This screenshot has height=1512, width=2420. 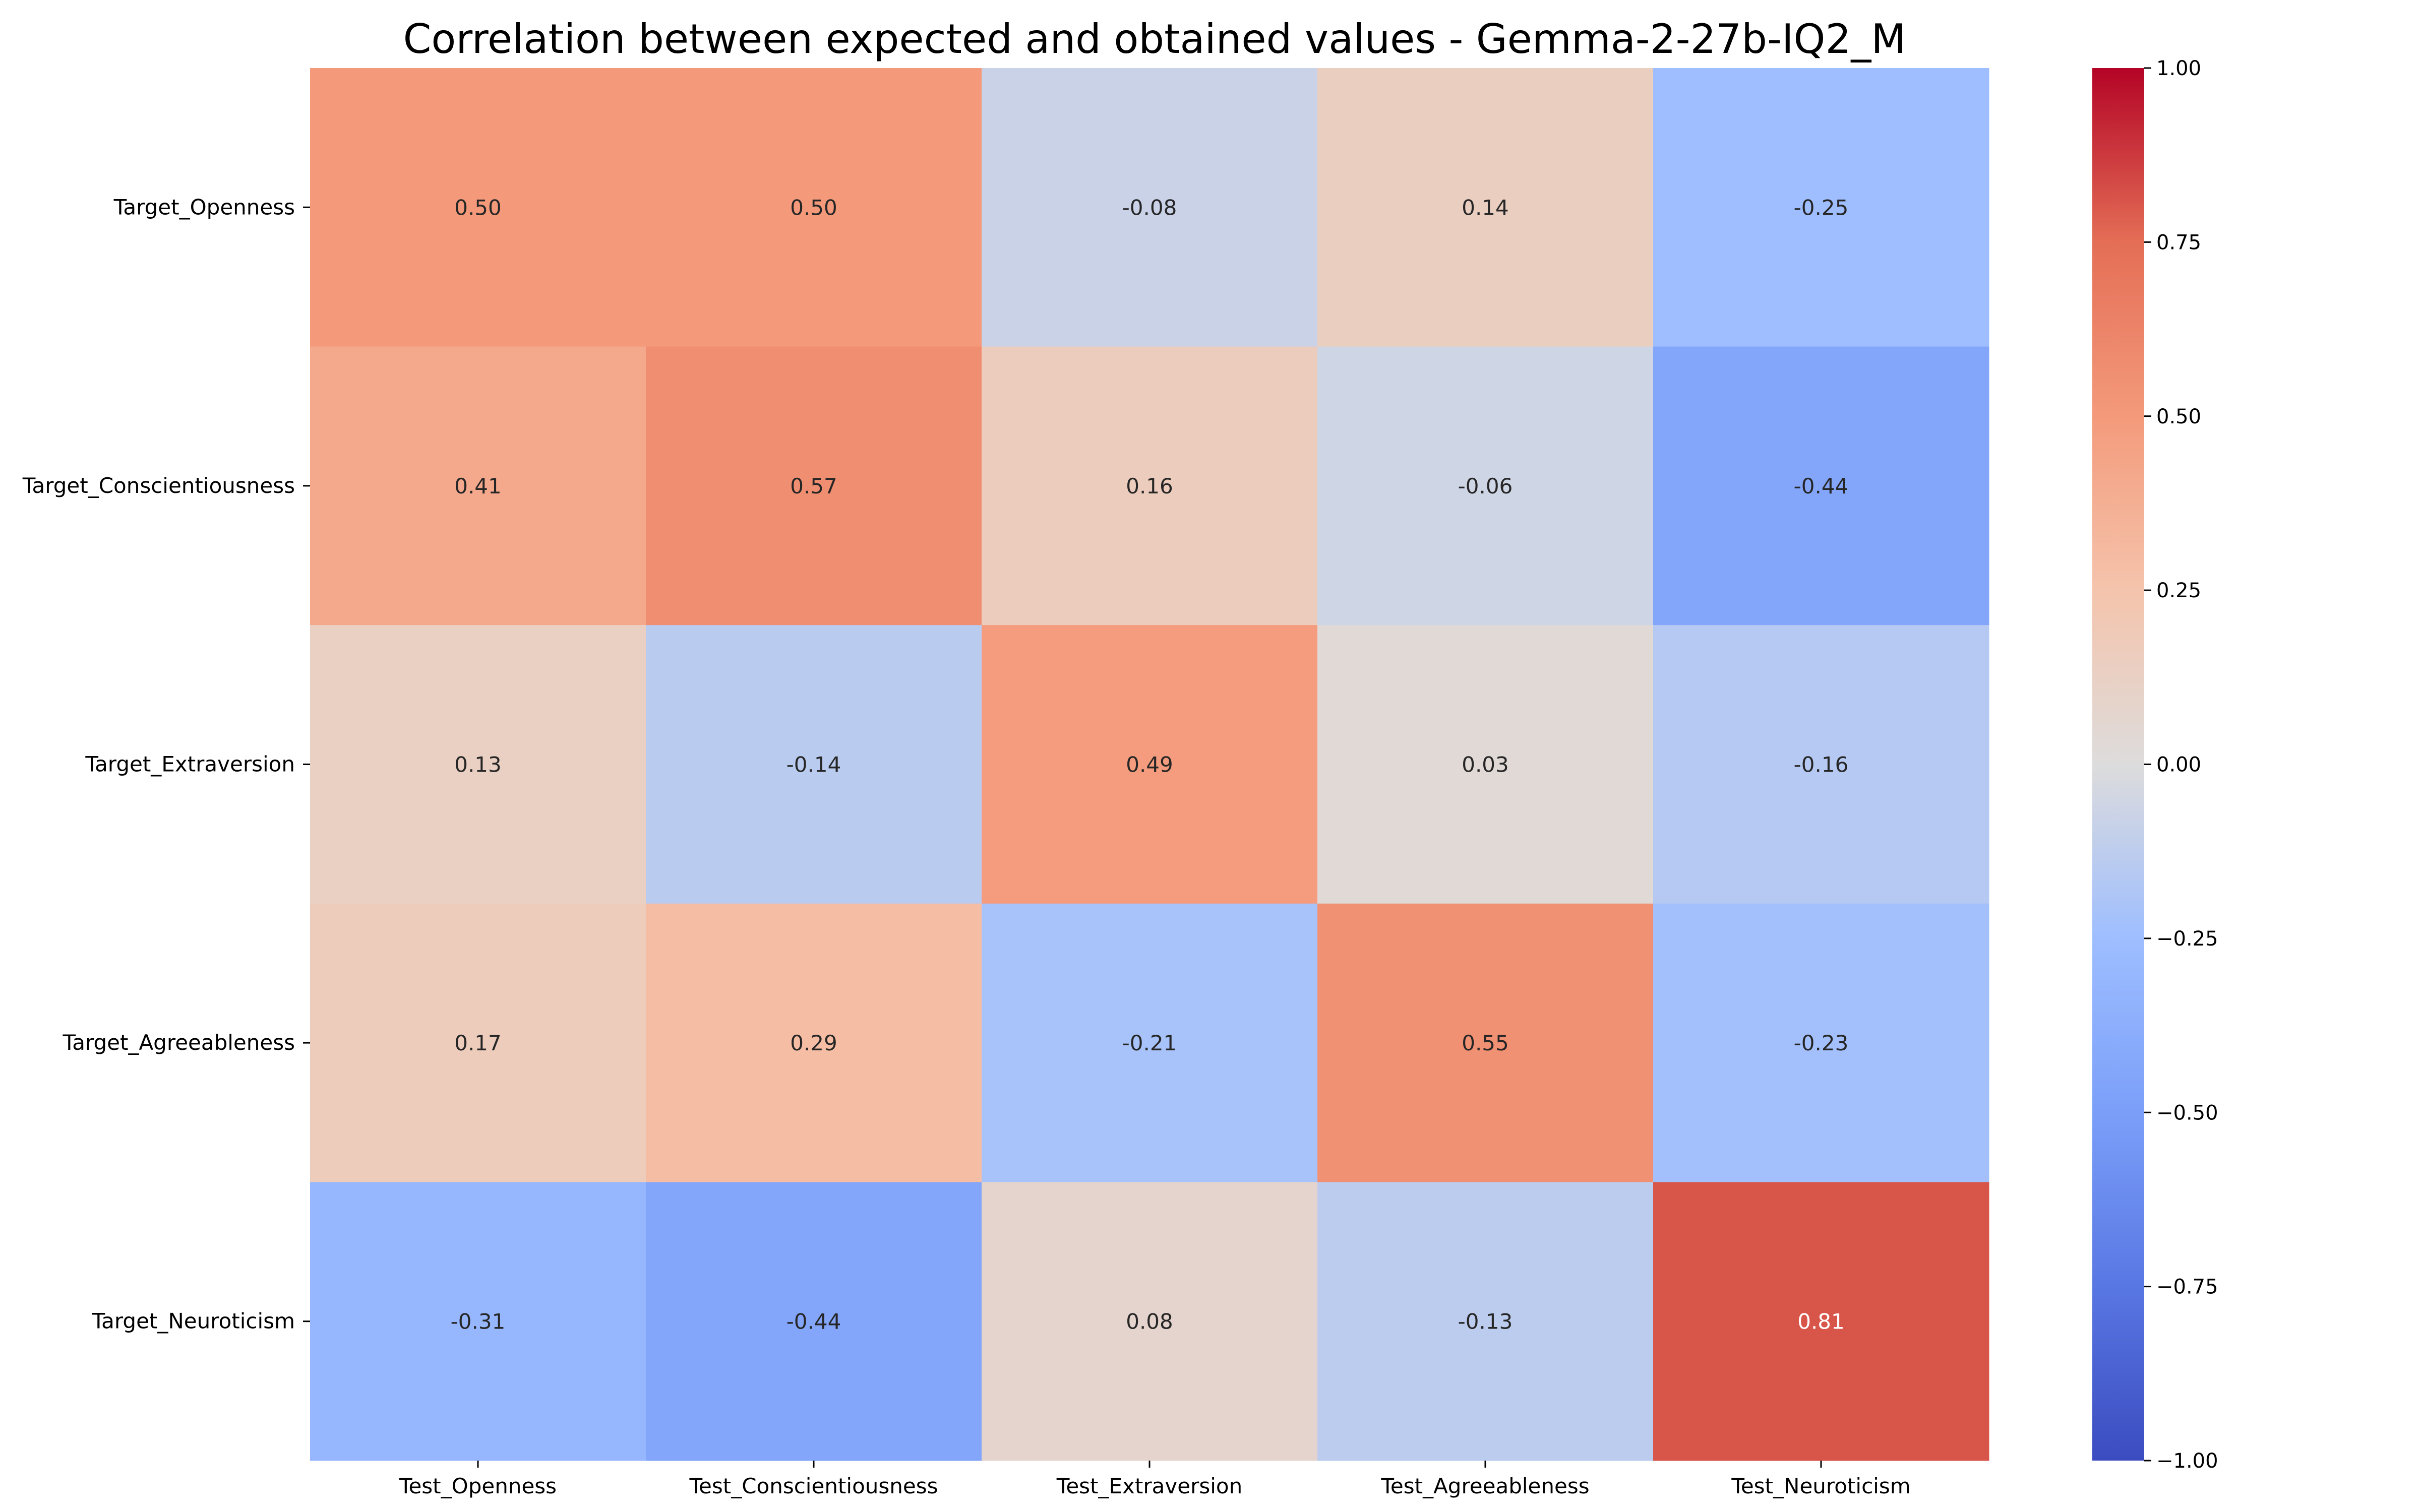 I want to click on cell-value-label: 0.57, so click(x=813, y=486).